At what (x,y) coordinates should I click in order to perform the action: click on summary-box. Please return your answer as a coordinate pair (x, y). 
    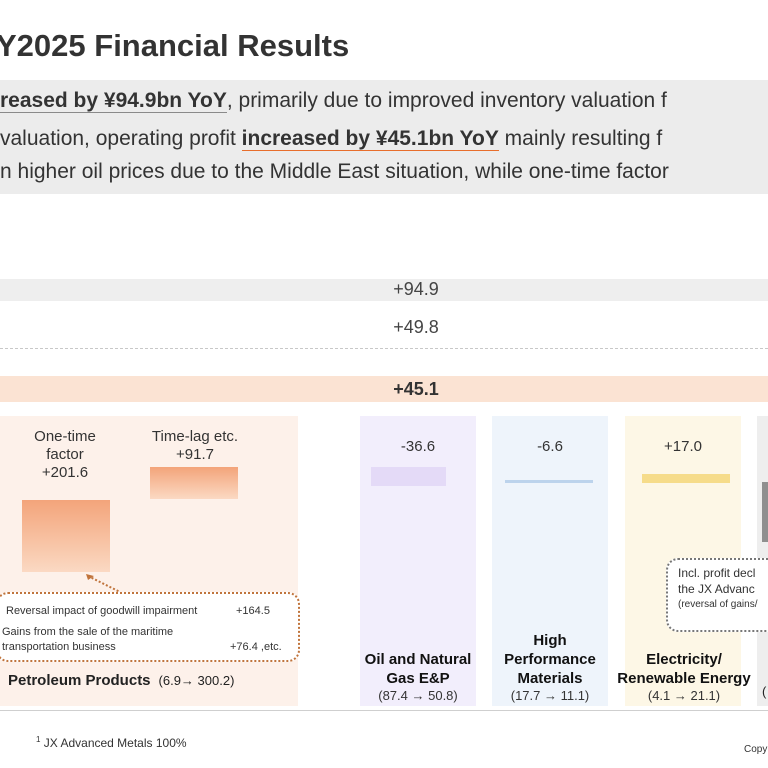
    Looking at the image, I should click on (384, 137).